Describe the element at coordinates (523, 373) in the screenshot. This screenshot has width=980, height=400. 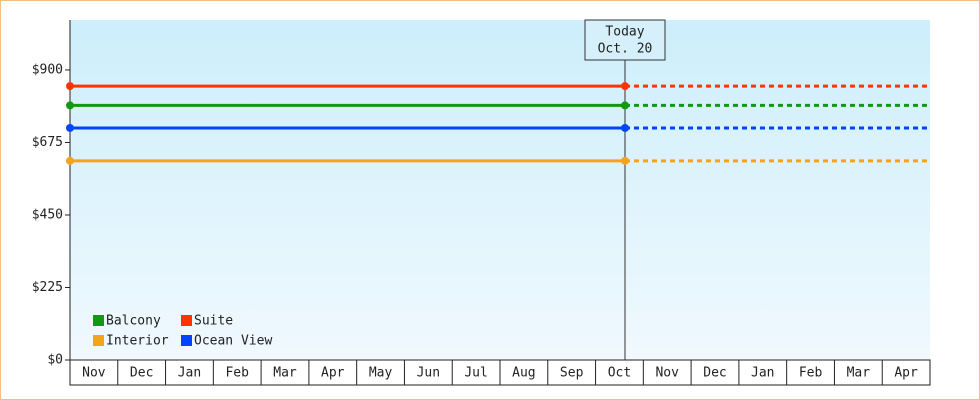
I see `x-tick-label: Aug` at that location.